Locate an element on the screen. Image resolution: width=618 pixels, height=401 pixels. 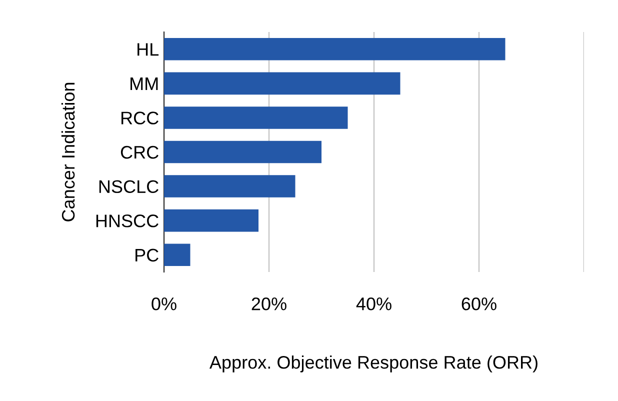
y-tick-label: RCC is located at coordinates (140, 118).